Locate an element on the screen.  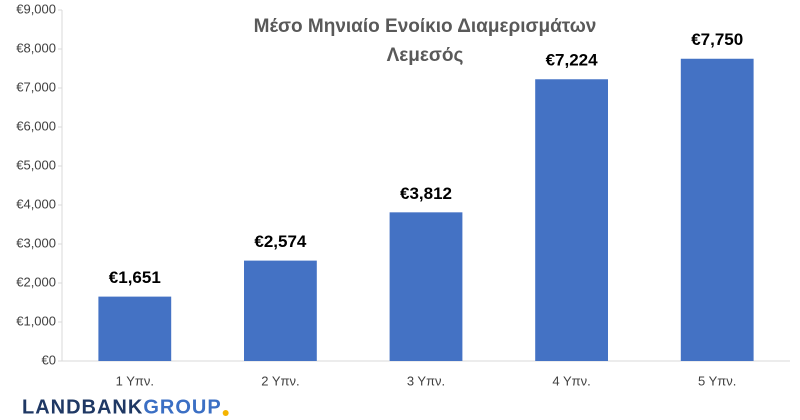
data-label: €7,224 is located at coordinates (572, 60).